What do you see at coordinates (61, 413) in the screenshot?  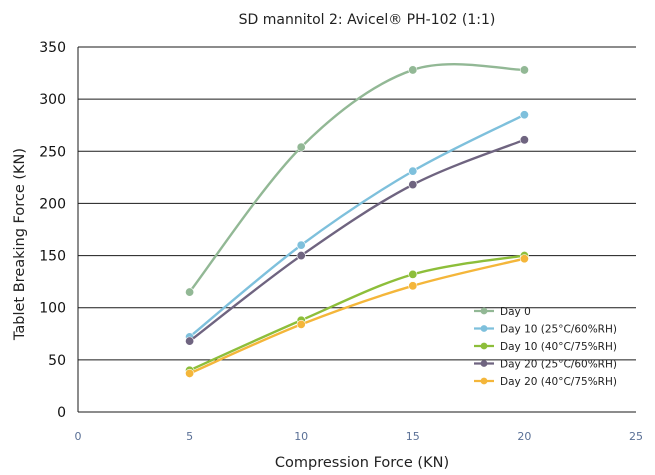 I see `y-tick-label: 0` at bounding box center [61, 413].